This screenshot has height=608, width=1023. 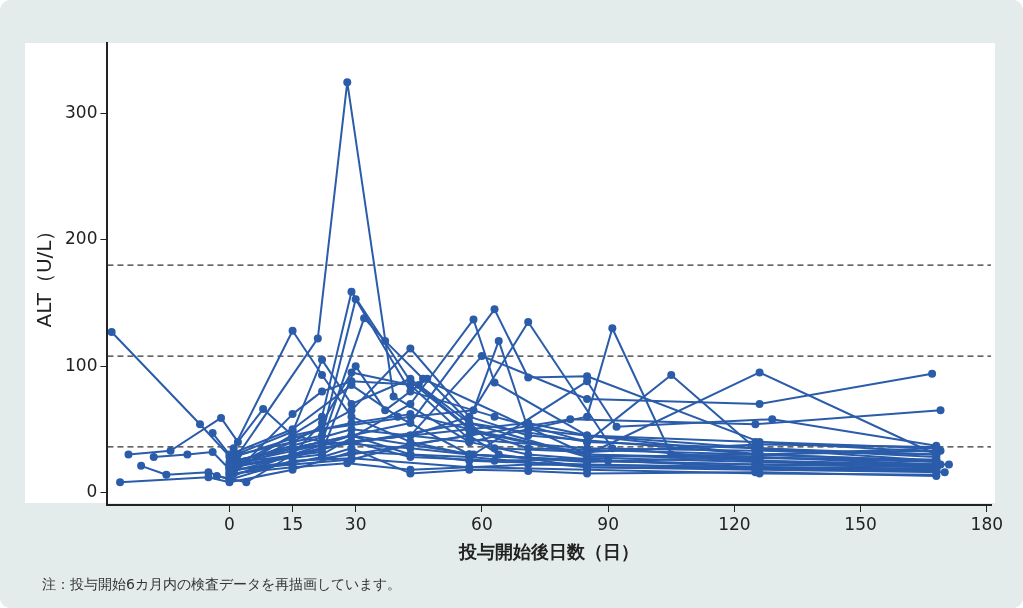 I want to click on x-tick-label: 90, so click(x=608, y=523).